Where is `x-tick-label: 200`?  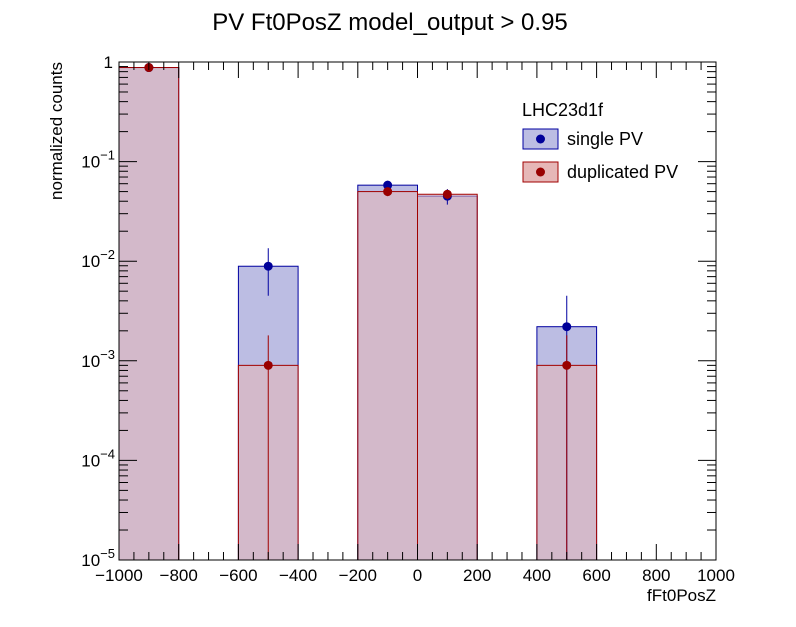 x-tick-label: 200 is located at coordinates (477, 575).